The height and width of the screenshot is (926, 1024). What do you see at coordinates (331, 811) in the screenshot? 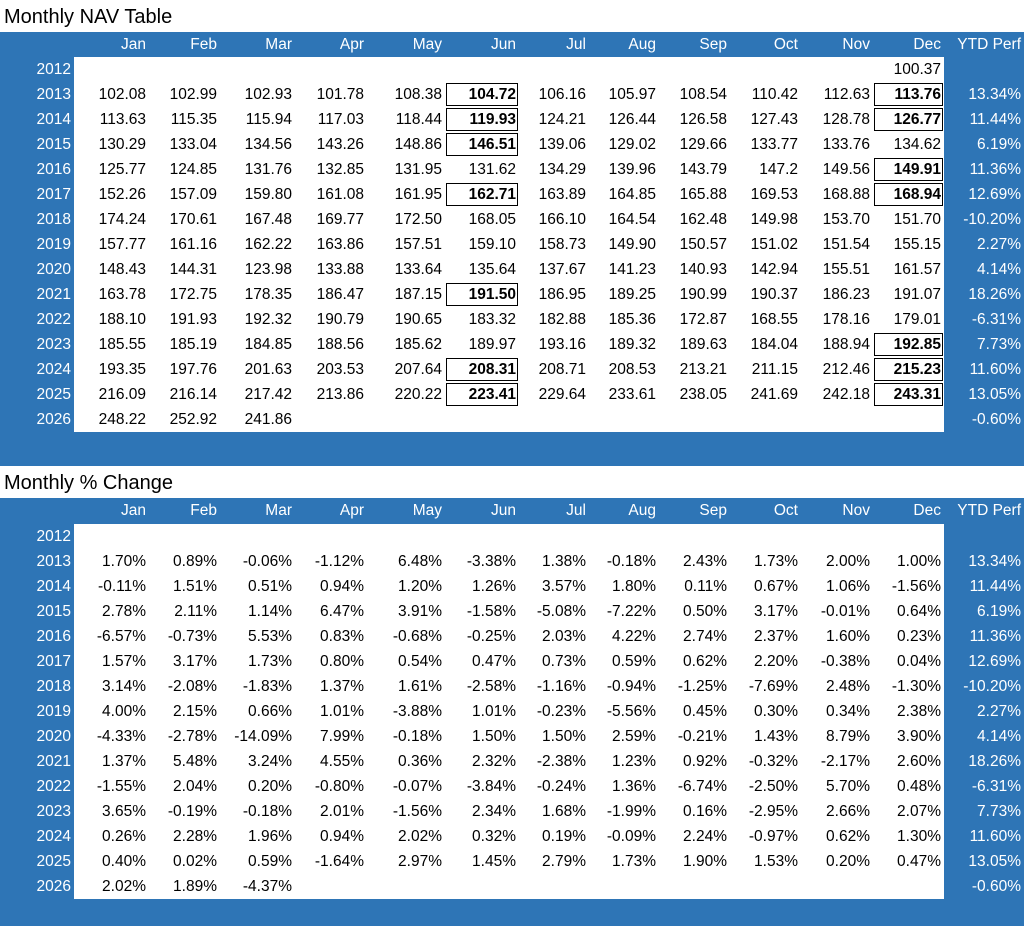
I see `value-cell: 2.01%` at bounding box center [331, 811].